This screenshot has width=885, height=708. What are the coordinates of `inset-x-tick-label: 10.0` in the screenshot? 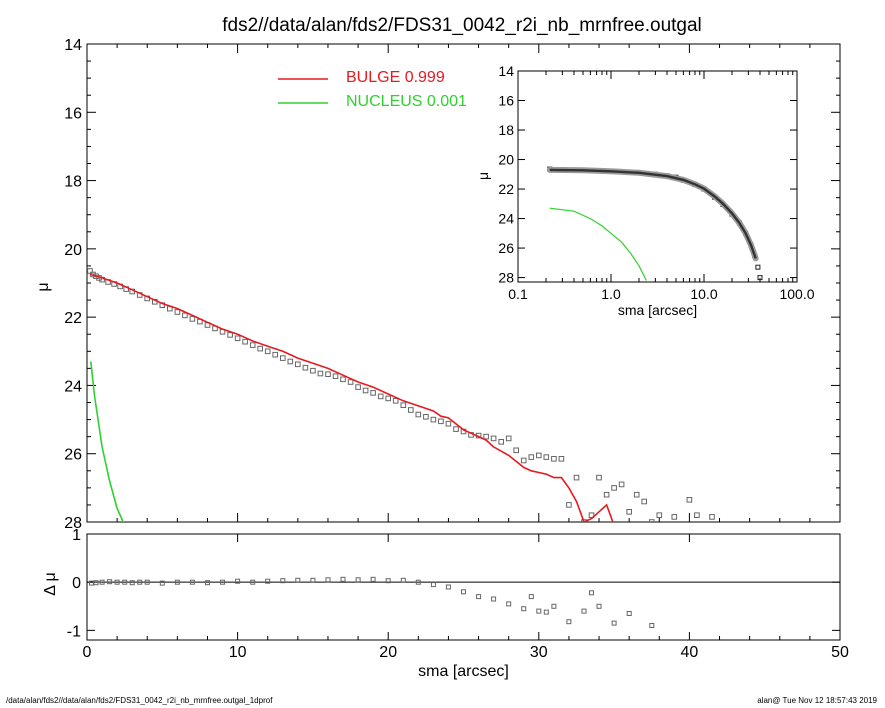 It's located at (703, 294).